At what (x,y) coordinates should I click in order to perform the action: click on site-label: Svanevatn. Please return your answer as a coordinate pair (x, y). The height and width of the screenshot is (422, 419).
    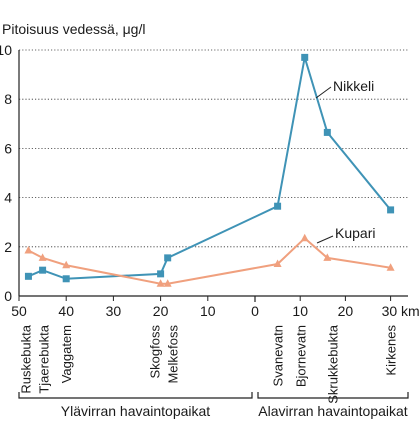
    Looking at the image, I should click on (278, 355).